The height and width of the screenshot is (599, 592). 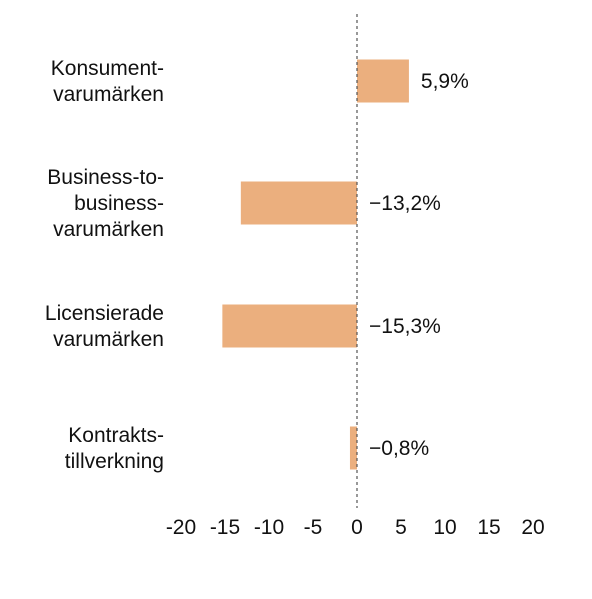 What do you see at coordinates (119, 203) in the screenshot?
I see `category-label-line: business-` at bounding box center [119, 203].